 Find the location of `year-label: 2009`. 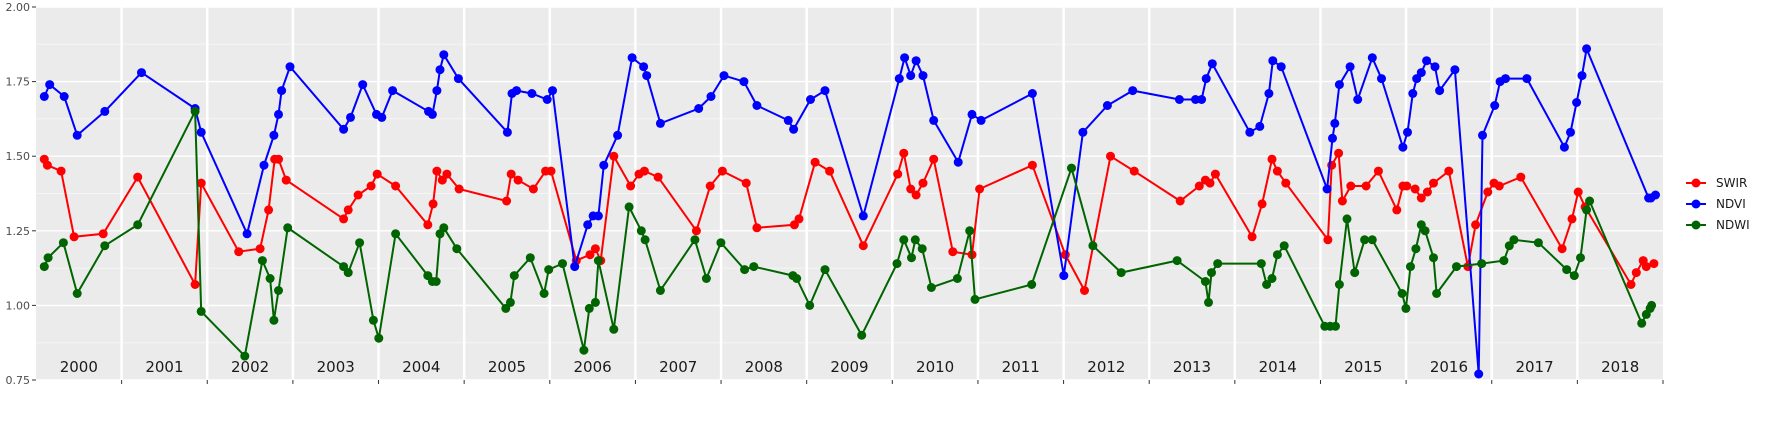

year-label: 2009 is located at coordinates (849, 367).